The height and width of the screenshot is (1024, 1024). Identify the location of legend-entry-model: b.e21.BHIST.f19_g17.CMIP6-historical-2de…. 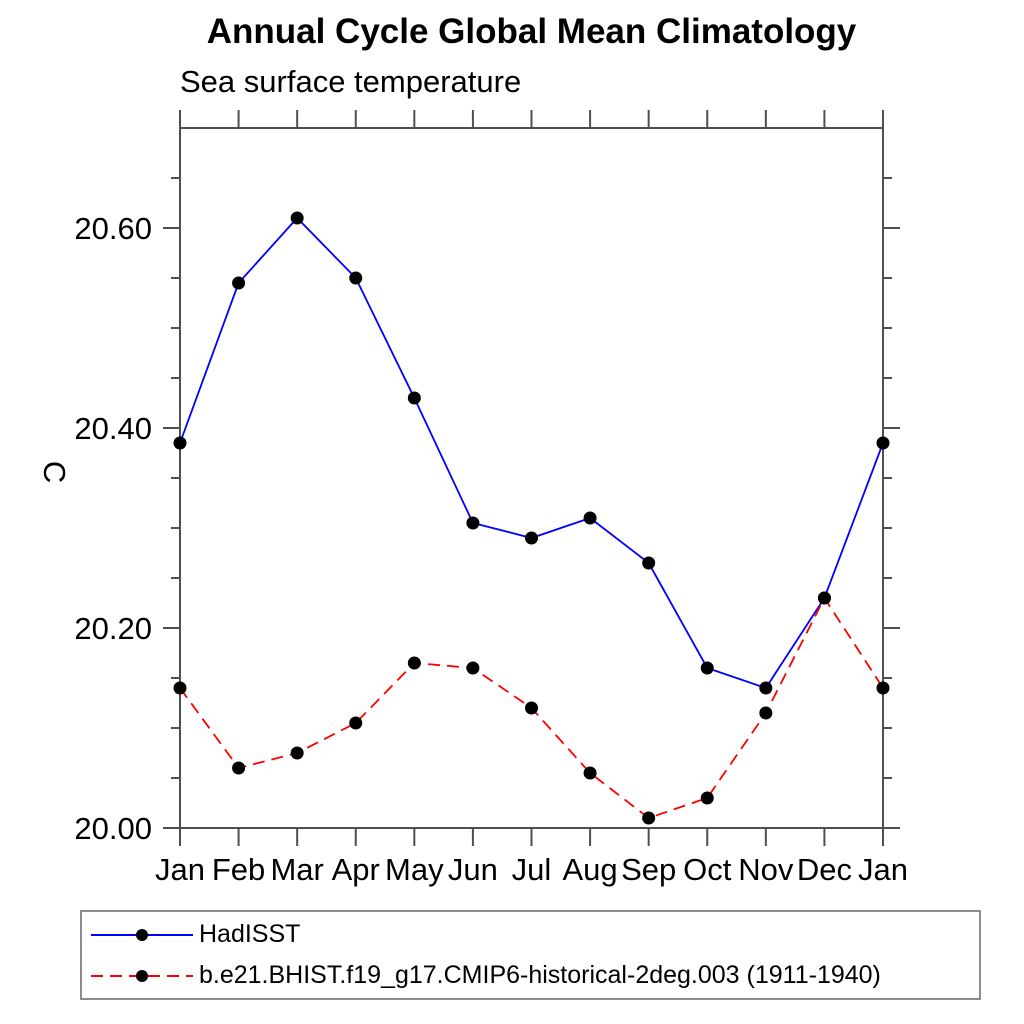
(530, 976).